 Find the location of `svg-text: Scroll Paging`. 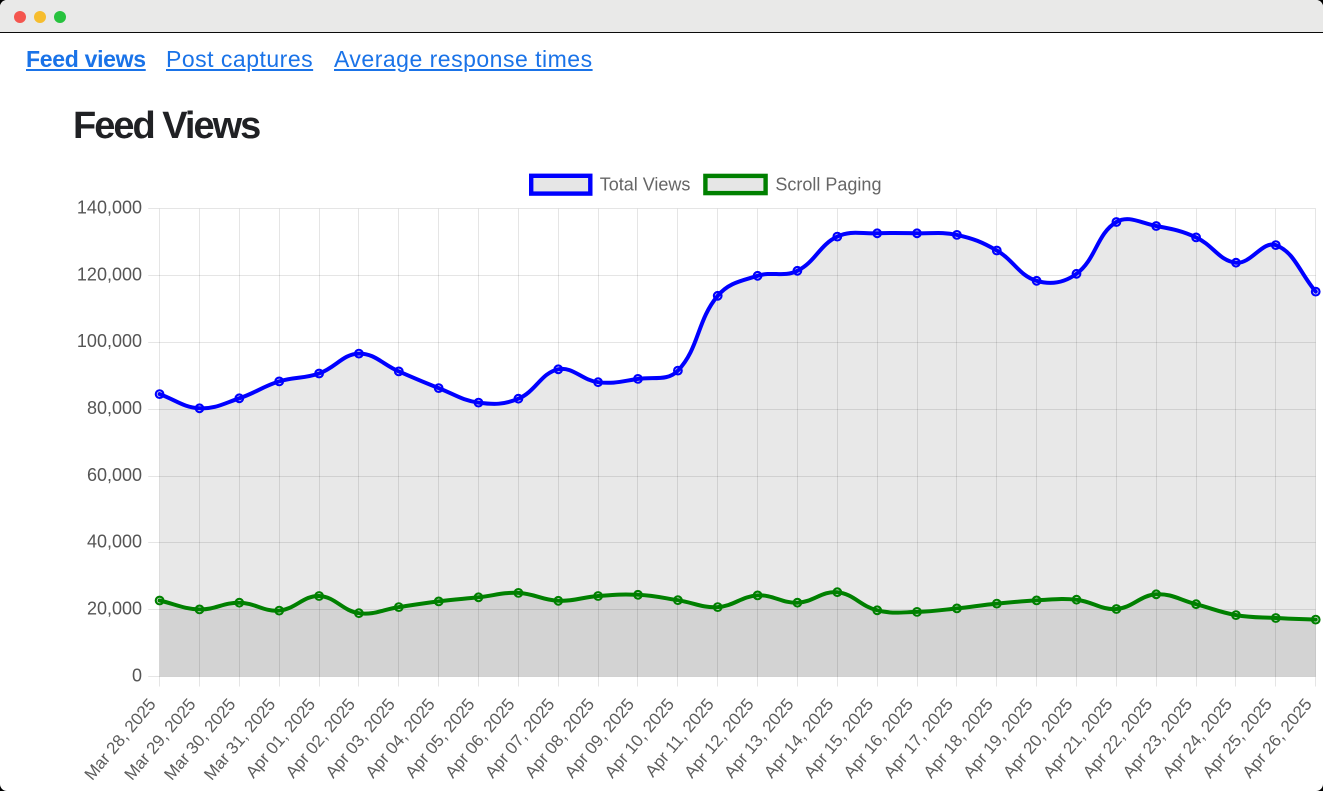

svg-text: Scroll Paging is located at coordinates (828, 185).